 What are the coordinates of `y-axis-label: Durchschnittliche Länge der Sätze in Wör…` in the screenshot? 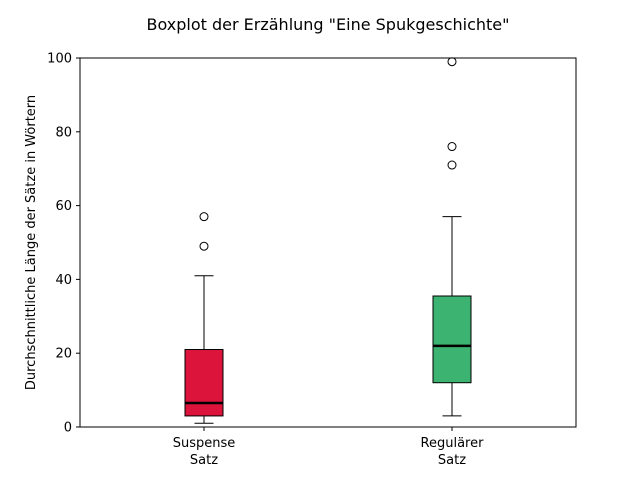 It's located at (31, 242).